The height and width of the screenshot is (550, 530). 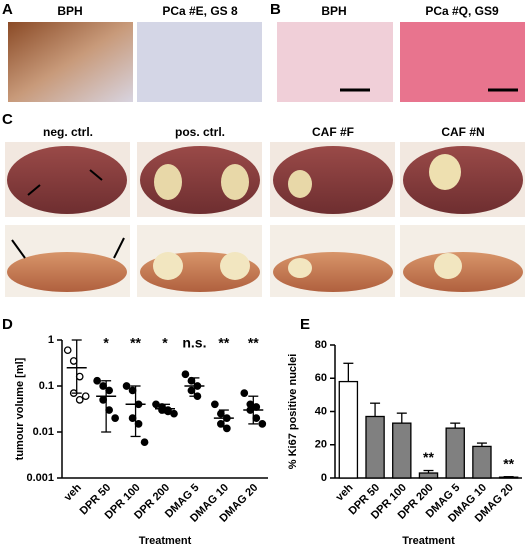 What do you see at coordinates (305, 324) in the screenshot?
I see `panel-label: E` at bounding box center [305, 324].